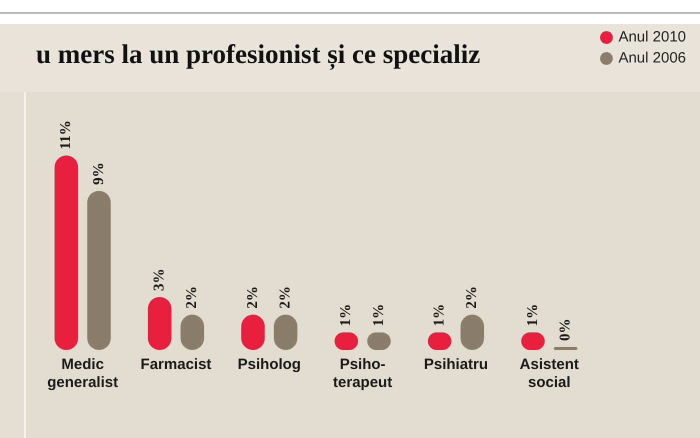 The width and height of the screenshot is (700, 438). Describe the element at coordinates (565, 329) in the screenshot. I see `data-label: 0%` at that location.